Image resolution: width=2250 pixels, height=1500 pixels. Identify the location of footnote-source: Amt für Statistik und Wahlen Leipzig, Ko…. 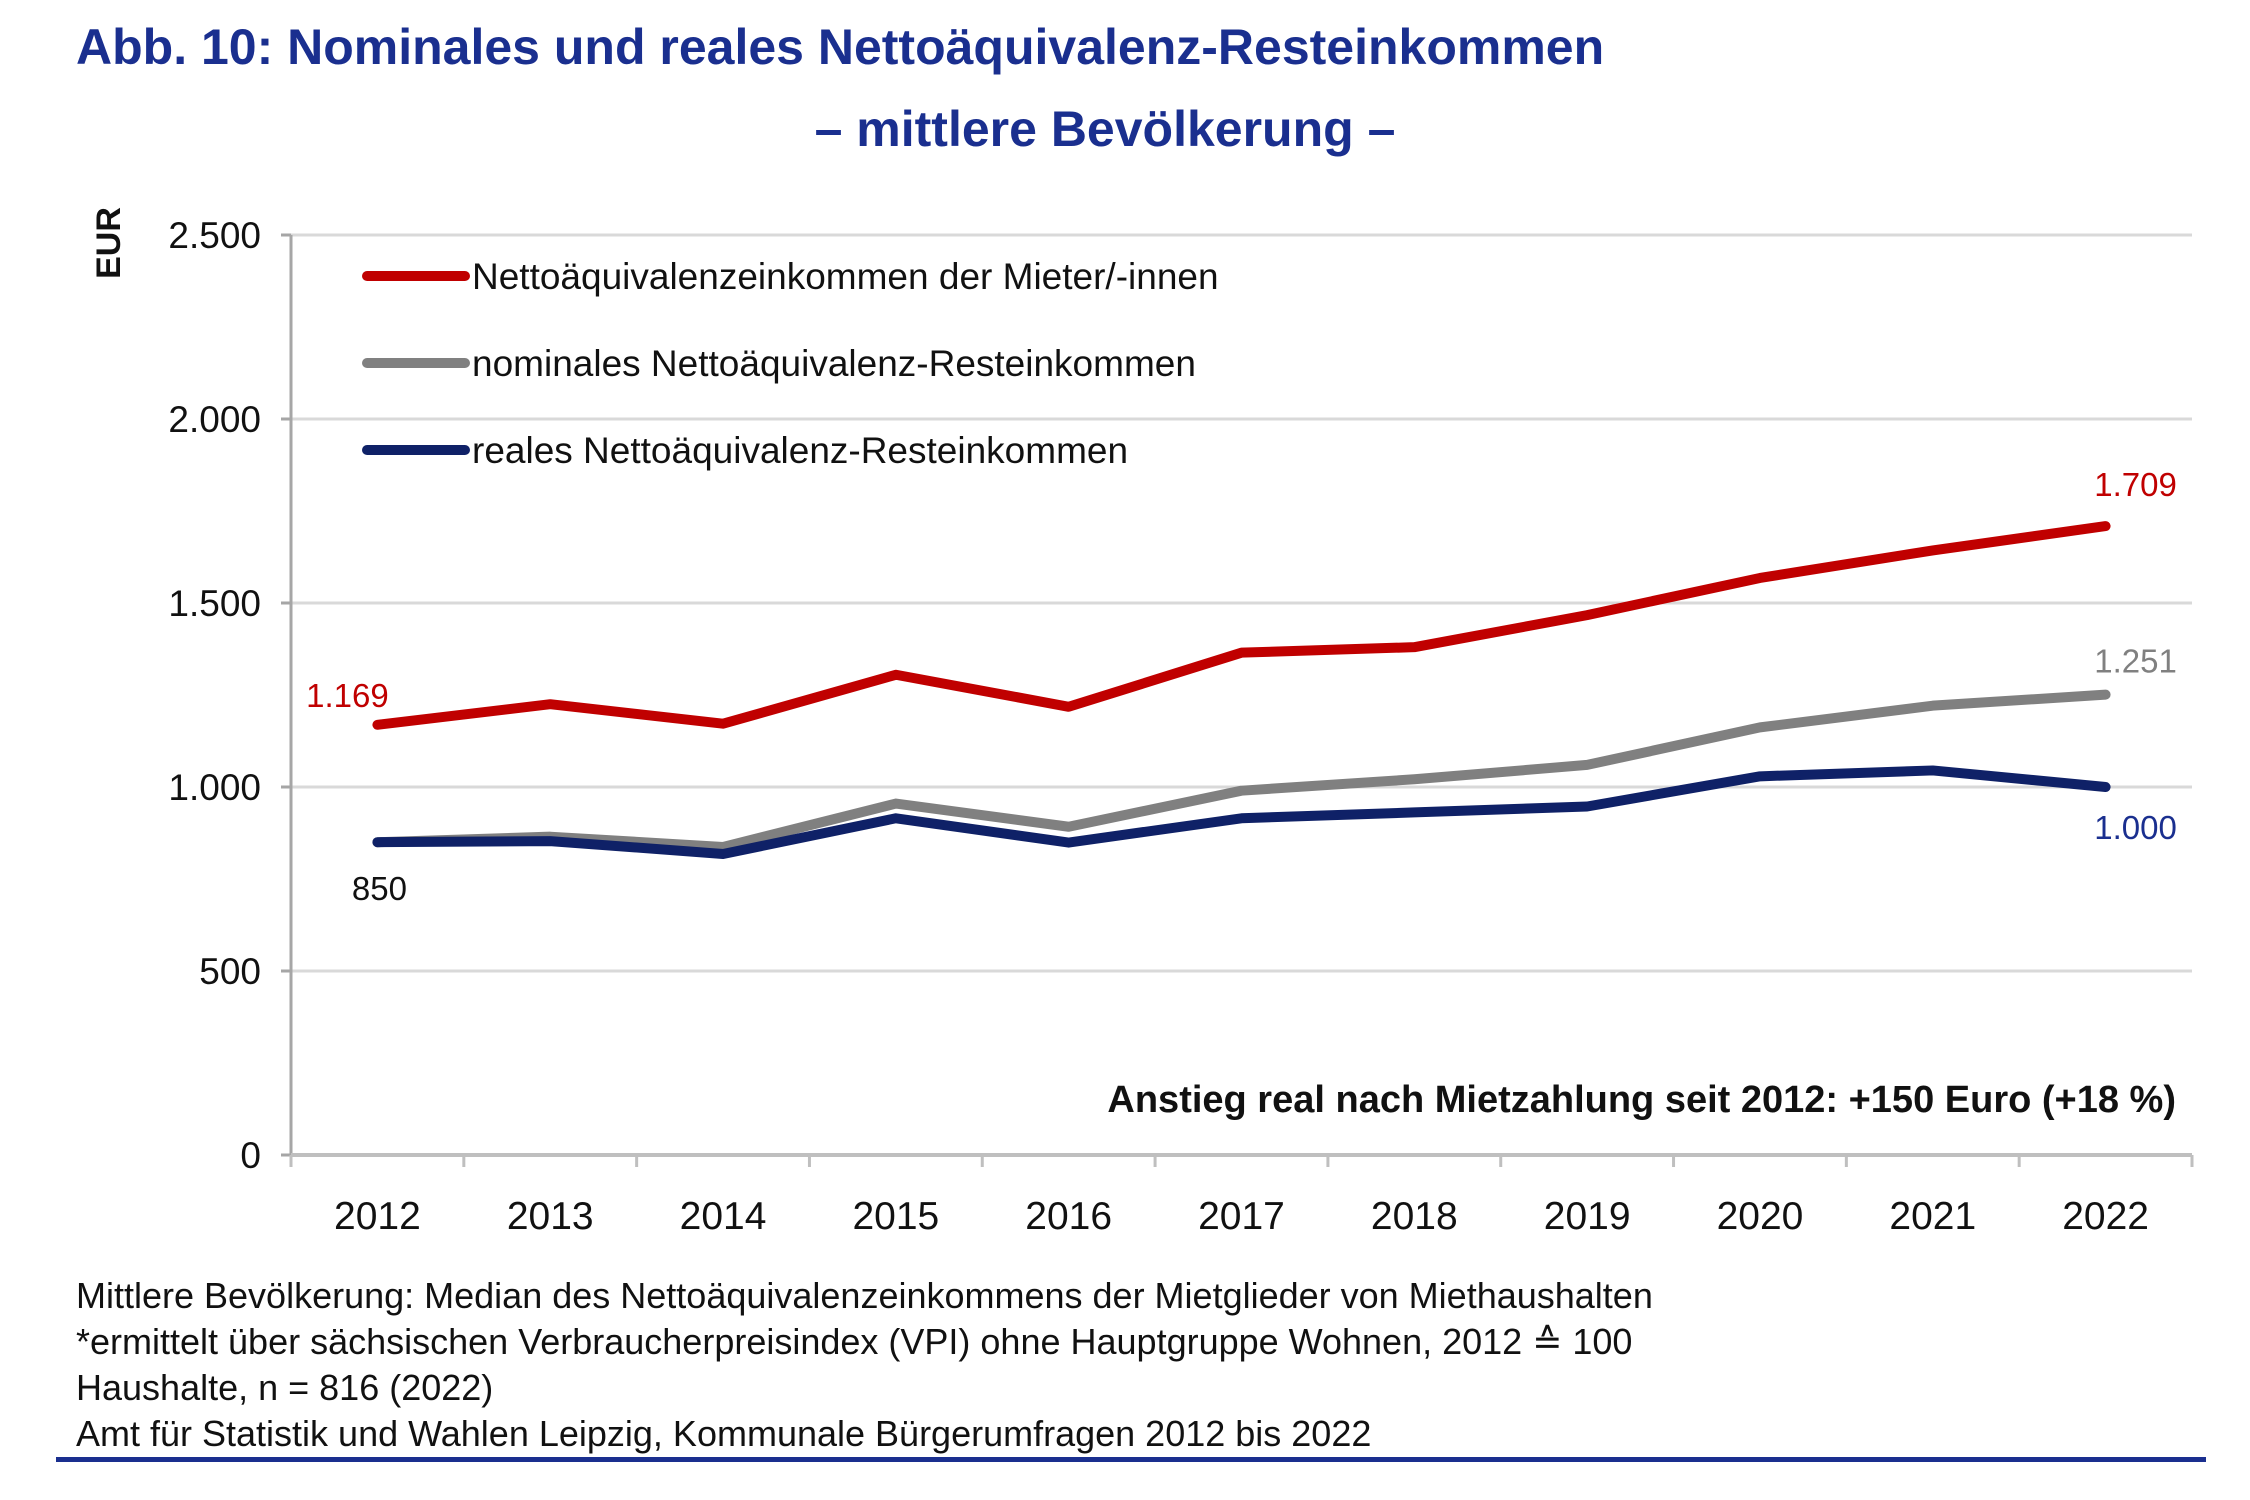
(724, 1433).